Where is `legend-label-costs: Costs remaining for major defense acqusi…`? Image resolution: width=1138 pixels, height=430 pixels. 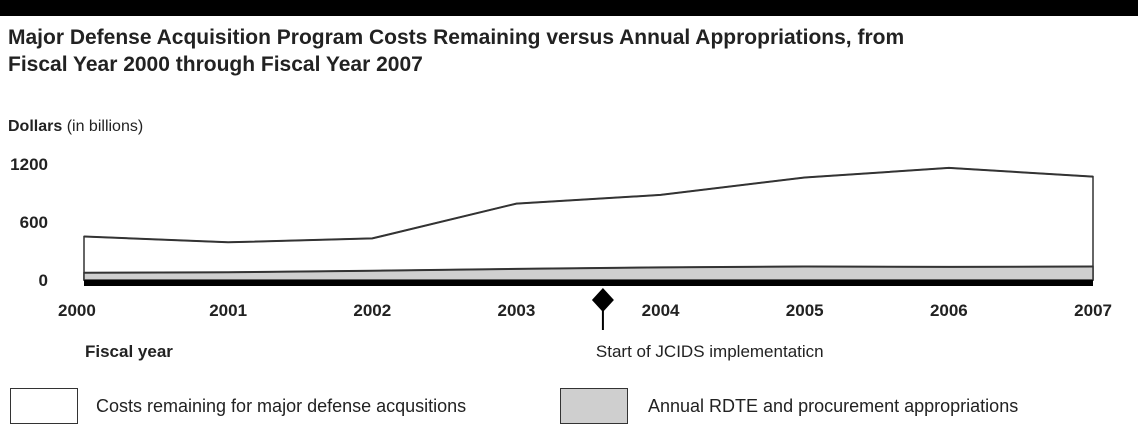
legend-label-costs: Costs remaining for major defense acqusi… is located at coordinates (281, 406).